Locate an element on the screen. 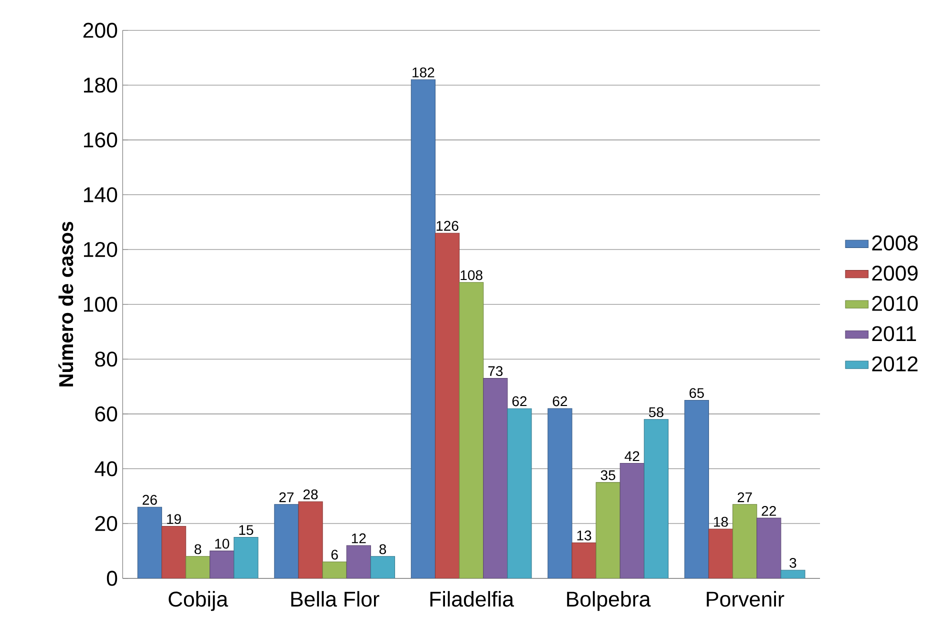 This screenshot has width=949, height=633. data-label: 18 is located at coordinates (721, 521).